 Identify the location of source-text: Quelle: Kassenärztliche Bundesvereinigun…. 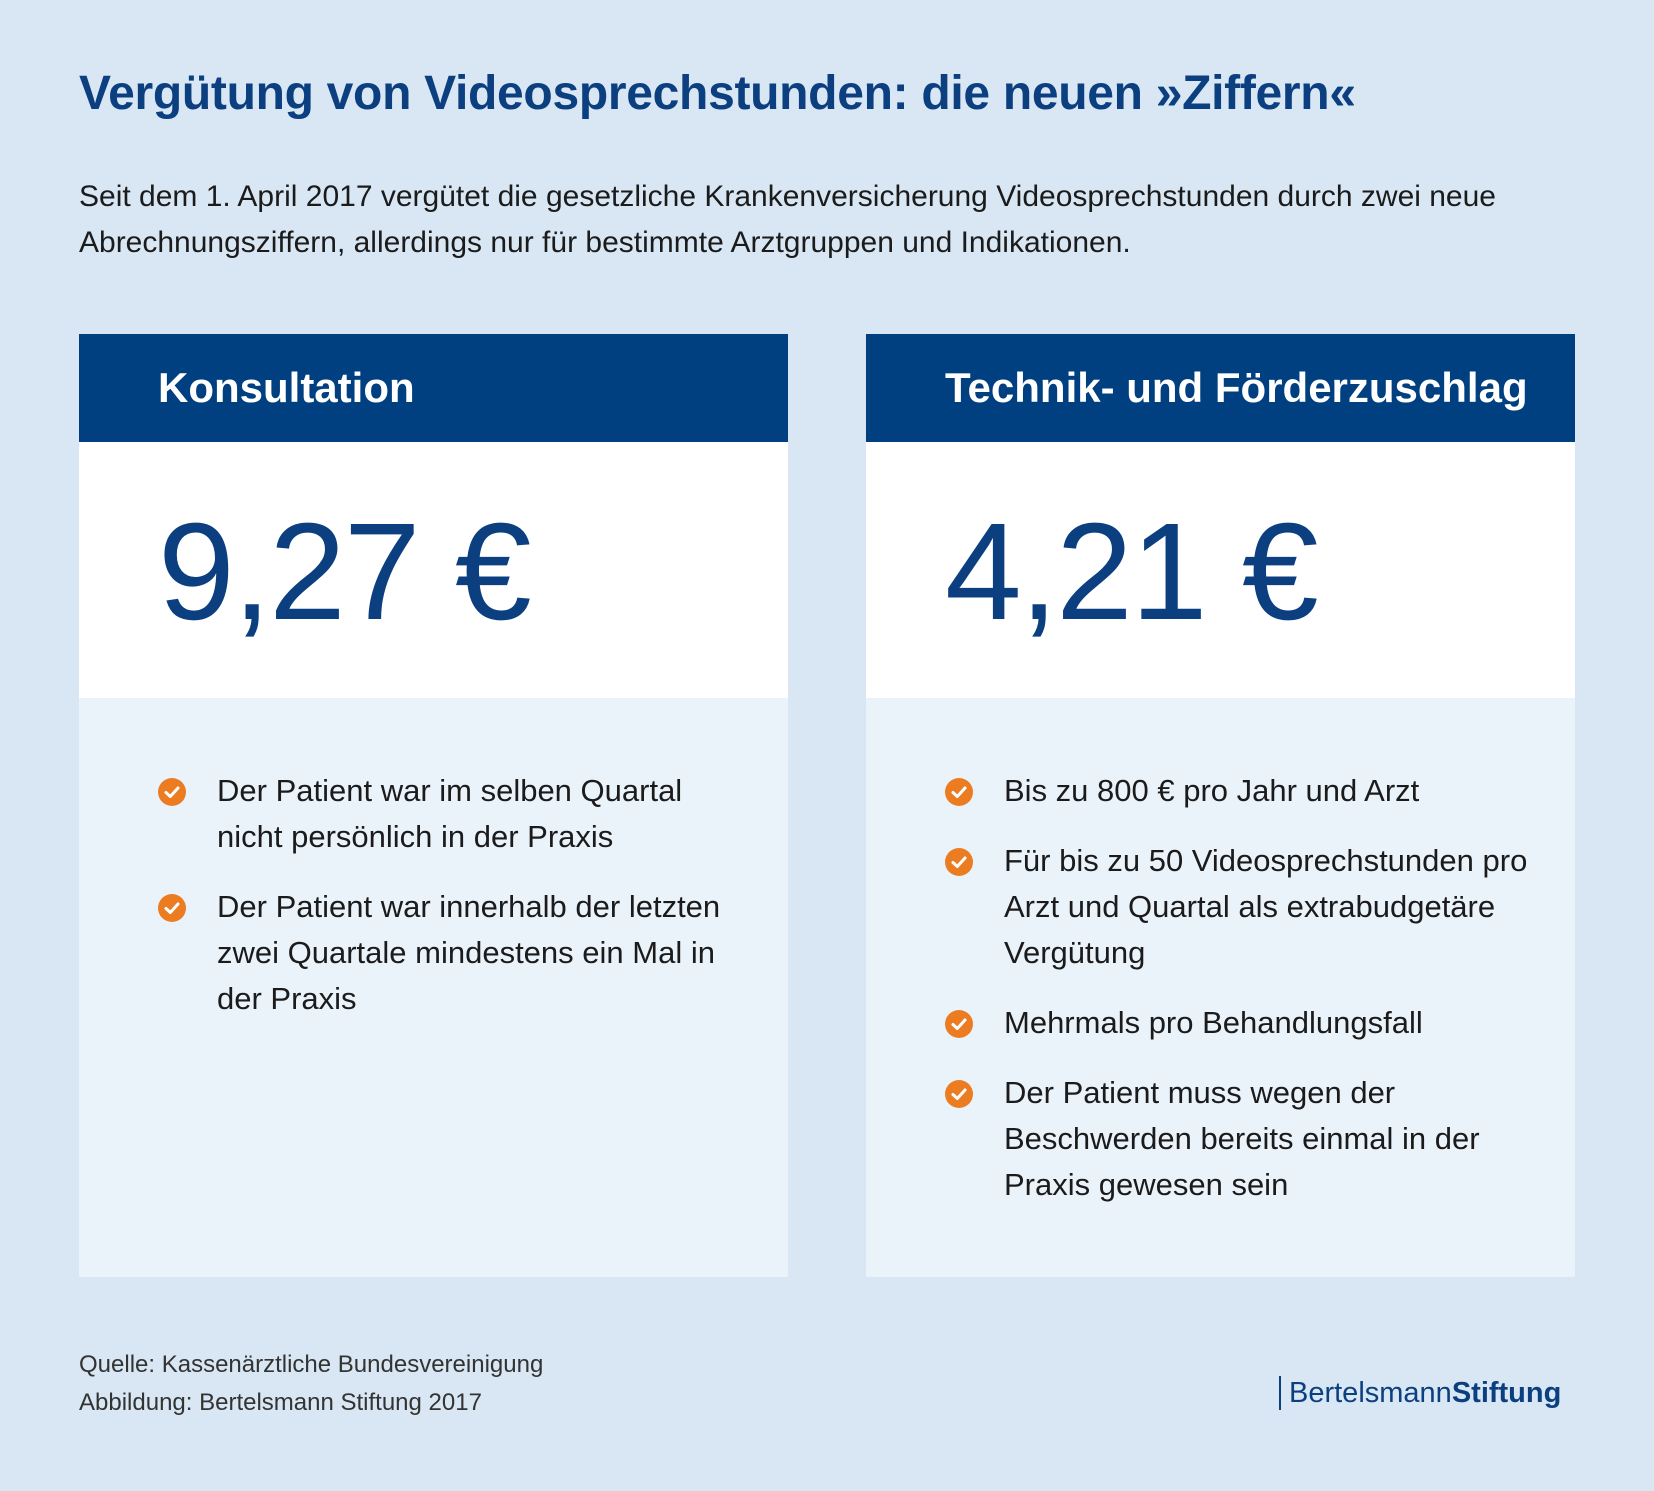
(311, 1364).